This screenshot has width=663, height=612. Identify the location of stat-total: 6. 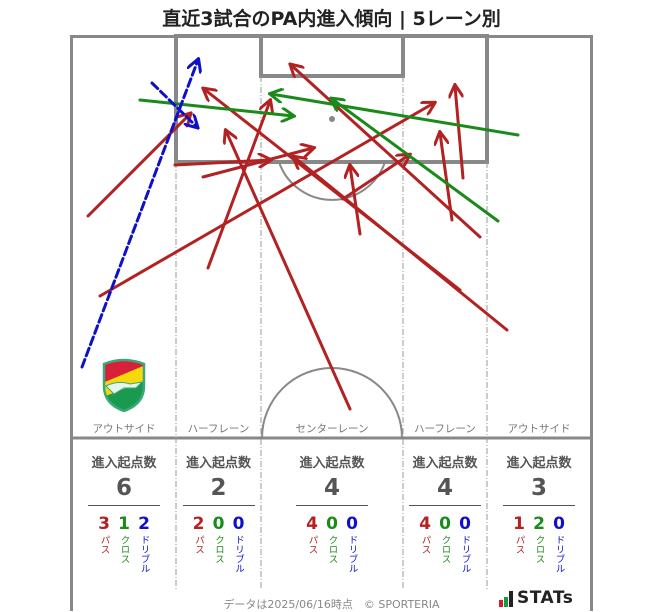
(123, 488).